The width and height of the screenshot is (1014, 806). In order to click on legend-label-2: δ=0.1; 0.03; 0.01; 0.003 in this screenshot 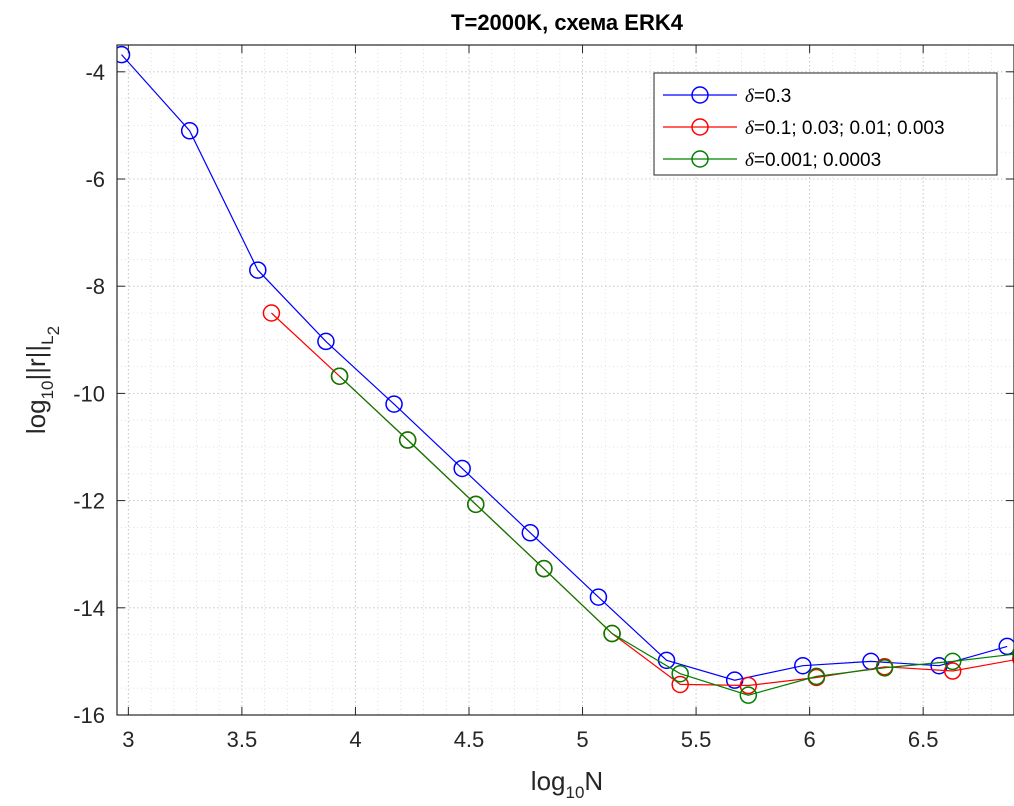, I will do `click(845, 128)`.